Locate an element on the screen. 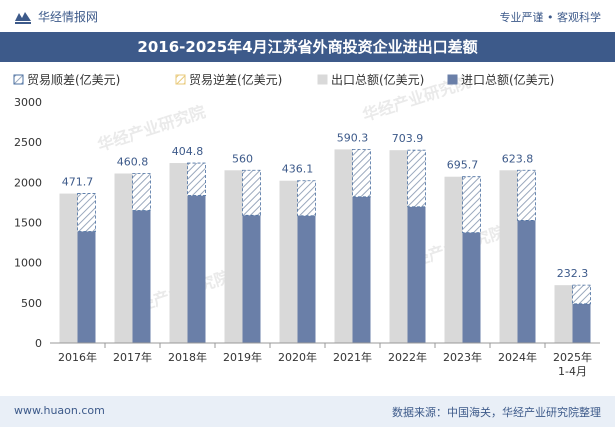 Image resolution: width=615 pixels, height=427 pixels. tagline: 专业严谨 • 客观科学 is located at coordinates (550, 17).